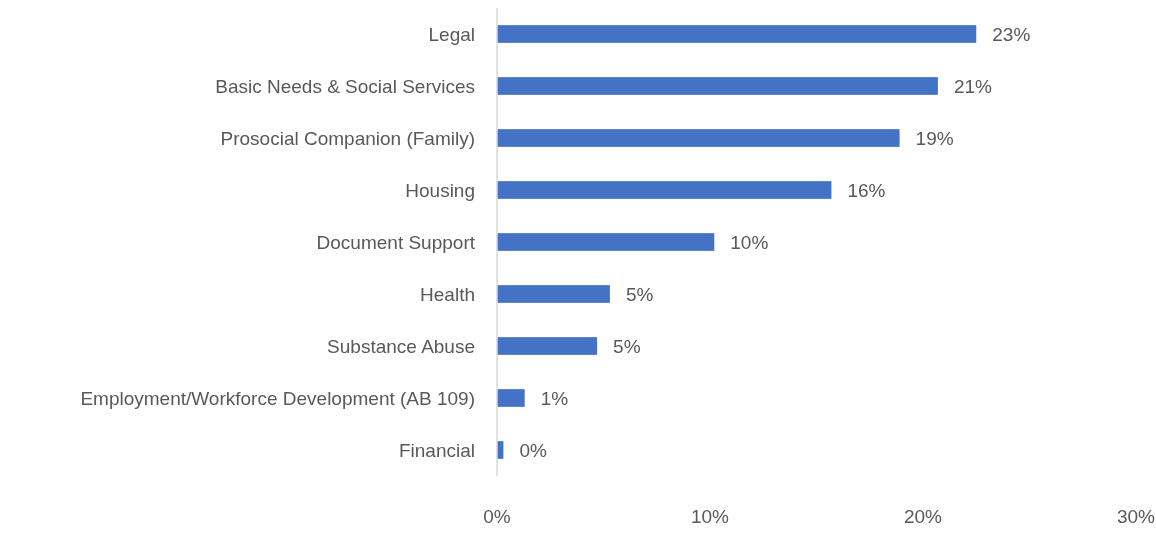 This screenshot has width=1156, height=536. Describe the element at coordinates (533, 450) in the screenshot. I see `data-label: 0%` at that location.